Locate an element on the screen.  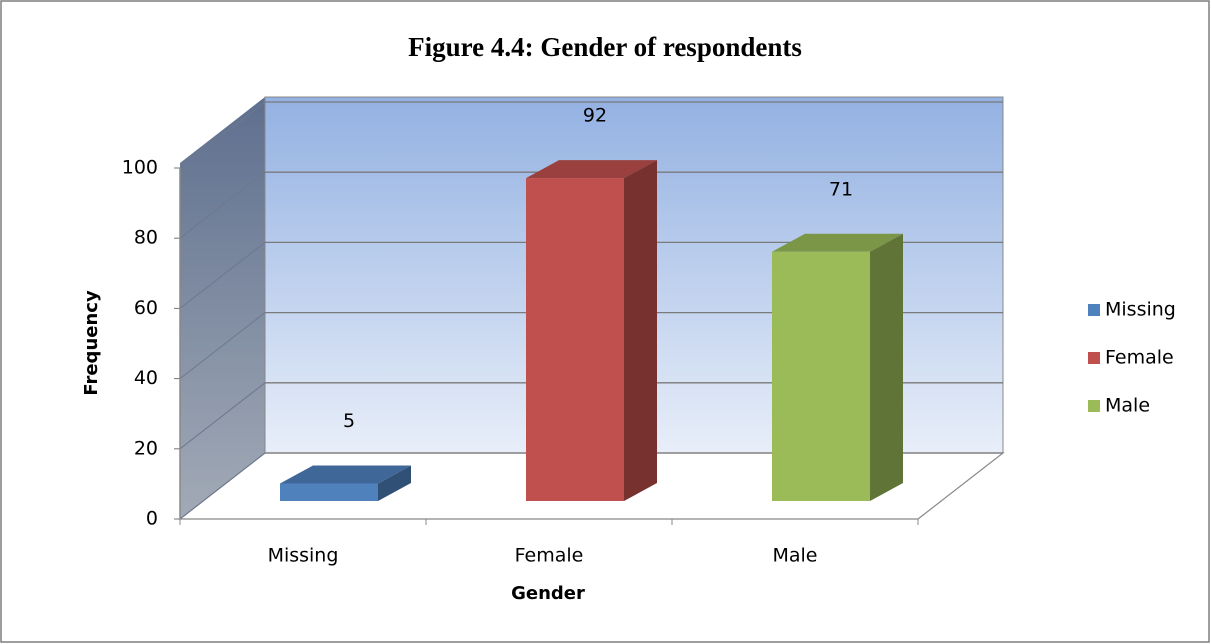
legend-label: Female is located at coordinates (1139, 358).